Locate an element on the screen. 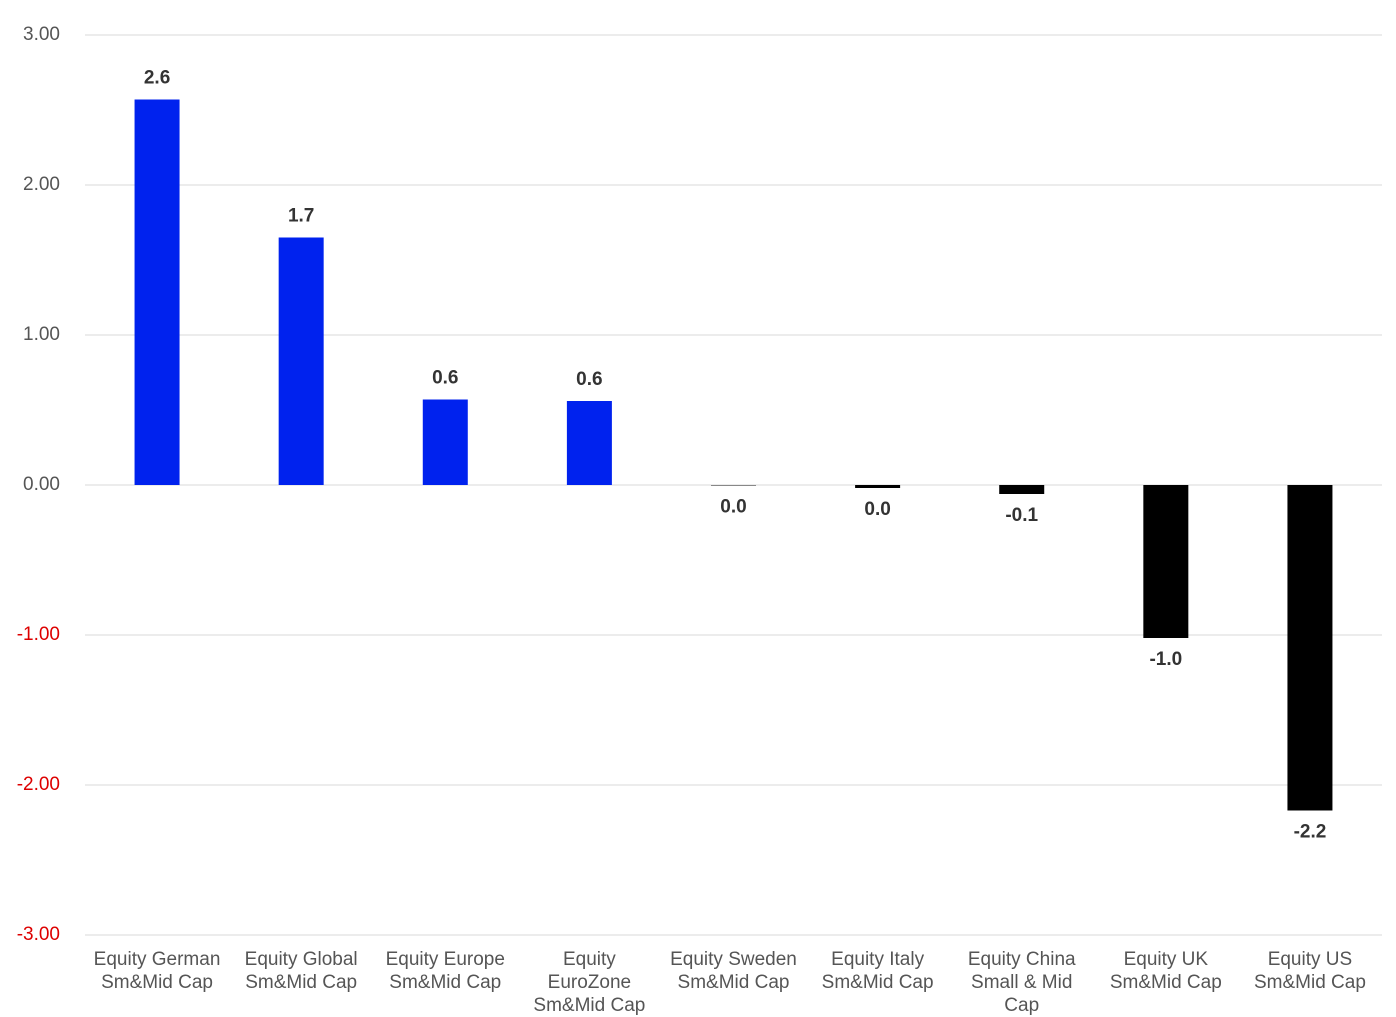  x-tick-label: Equity Italy Sm&Mid Cap is located at coordinates (877, 971).